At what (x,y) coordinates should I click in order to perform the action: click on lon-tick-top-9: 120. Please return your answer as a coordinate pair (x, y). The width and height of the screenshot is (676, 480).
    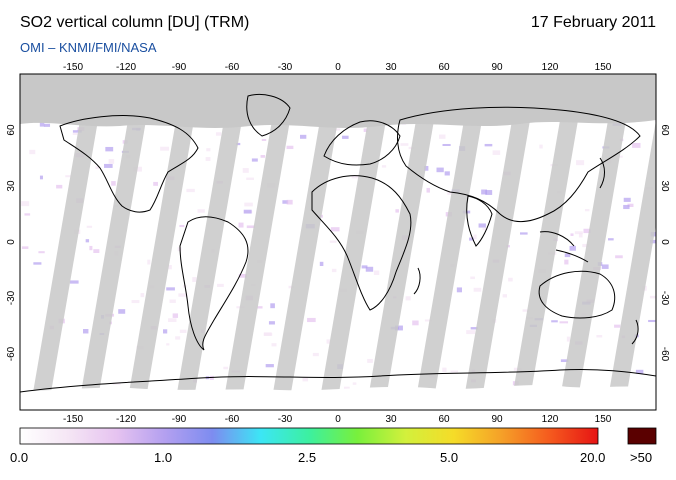
    Looking at the image, I should click on (550, 67).